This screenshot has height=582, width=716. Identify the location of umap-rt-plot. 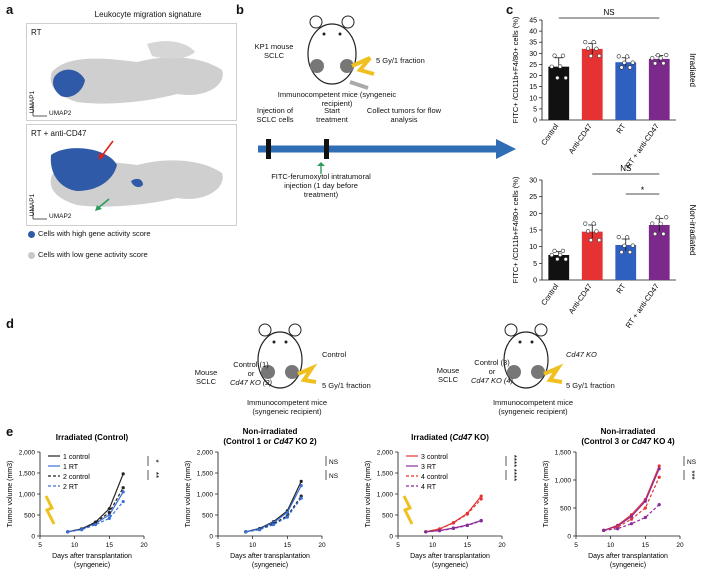
(127, 79).